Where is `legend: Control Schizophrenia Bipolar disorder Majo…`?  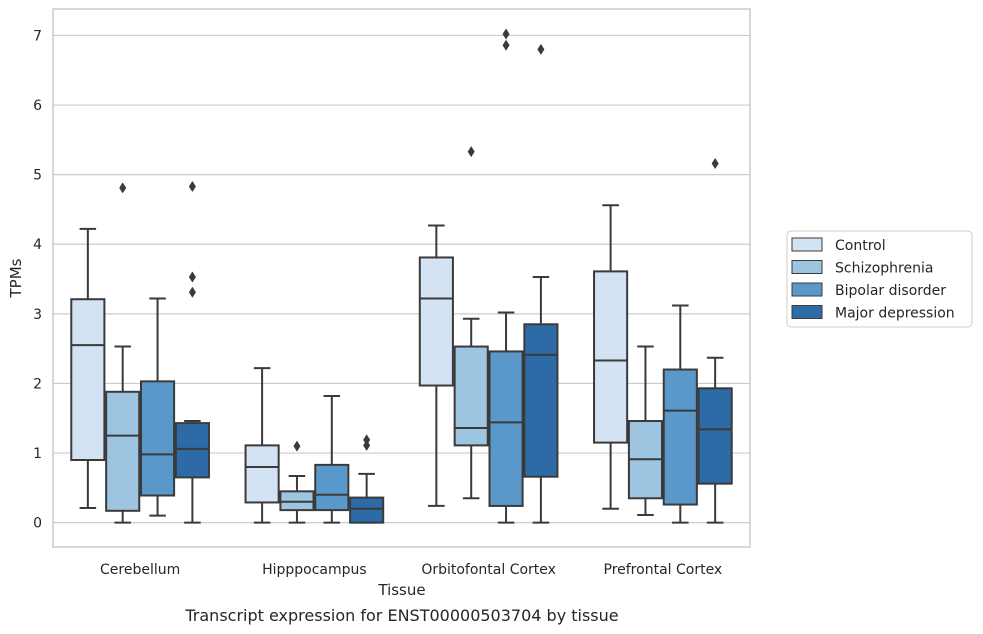
legend: Control Schizophrenia Bipolar disorder Majo… is located at coordinates (879, 279).